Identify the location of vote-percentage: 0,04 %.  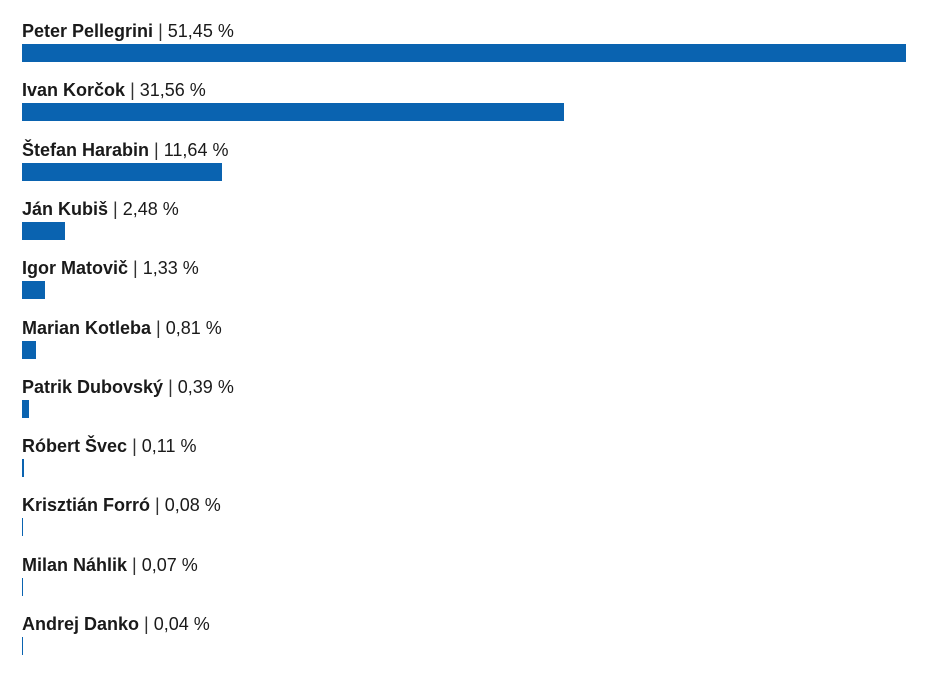
(181, 624).